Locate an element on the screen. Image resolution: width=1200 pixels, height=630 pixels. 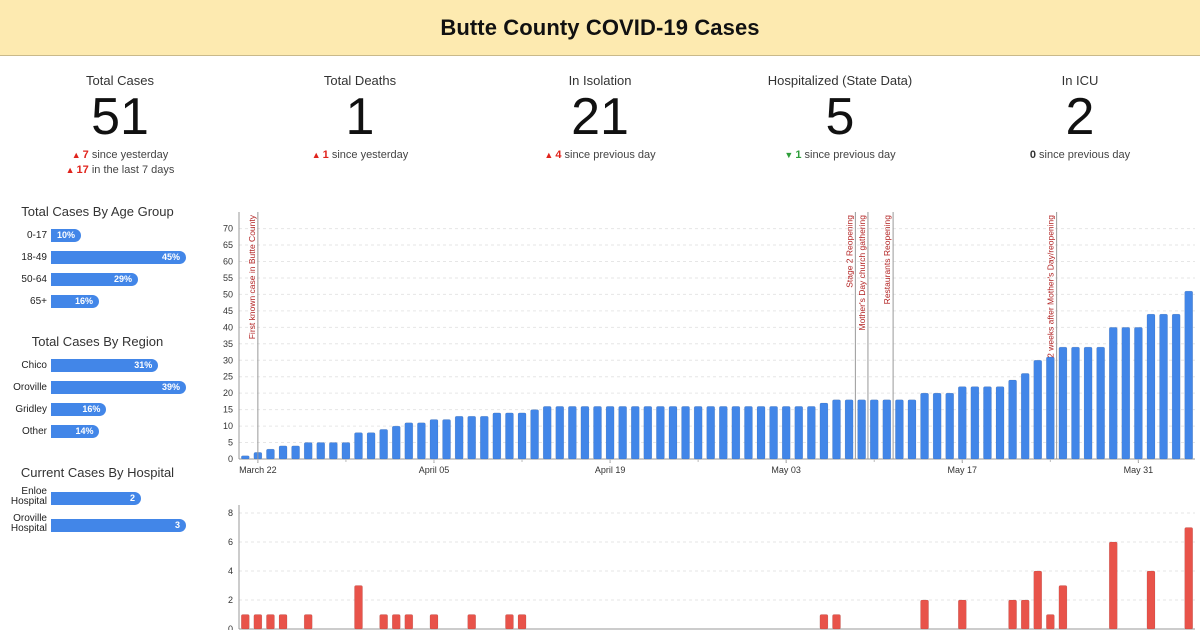
change-amount: 1 is located at coordinates (325, 155).